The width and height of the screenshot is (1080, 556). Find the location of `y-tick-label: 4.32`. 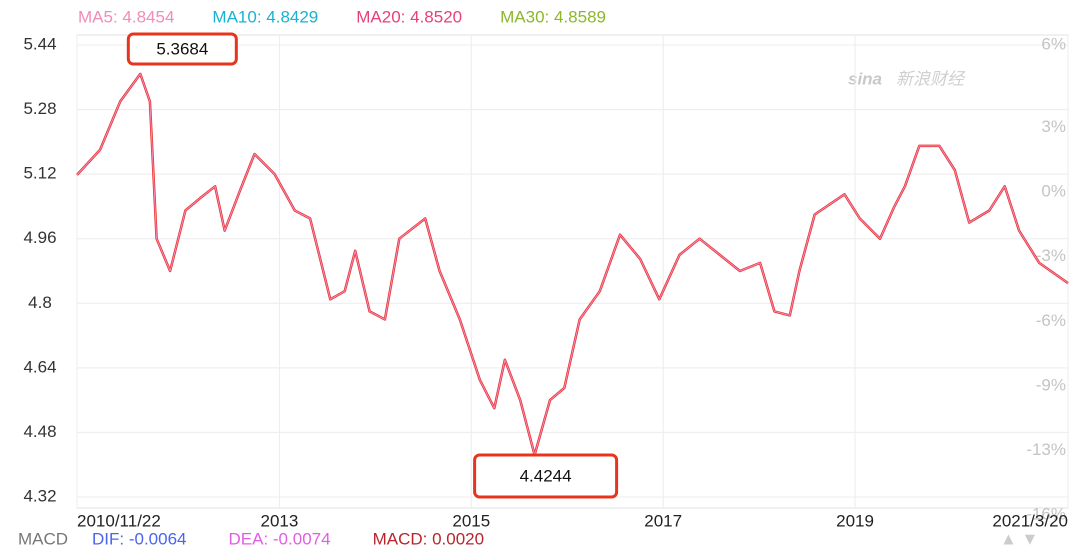

y-tick-label: 4.32 is located at coordinates (39, 495).